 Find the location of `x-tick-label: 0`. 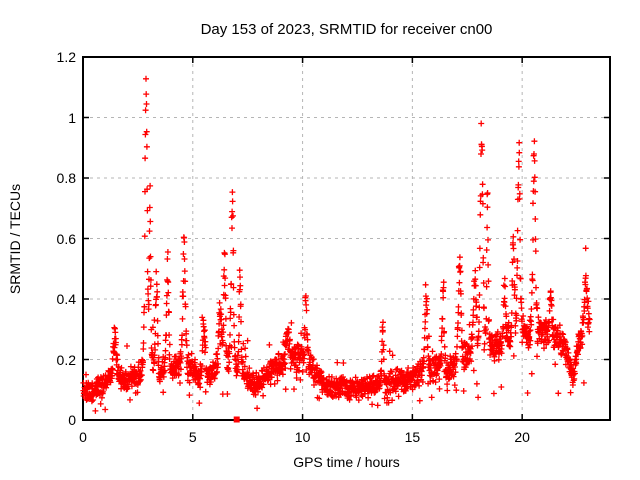

x-tick-label: 0 is located at coordinates (83, 437).